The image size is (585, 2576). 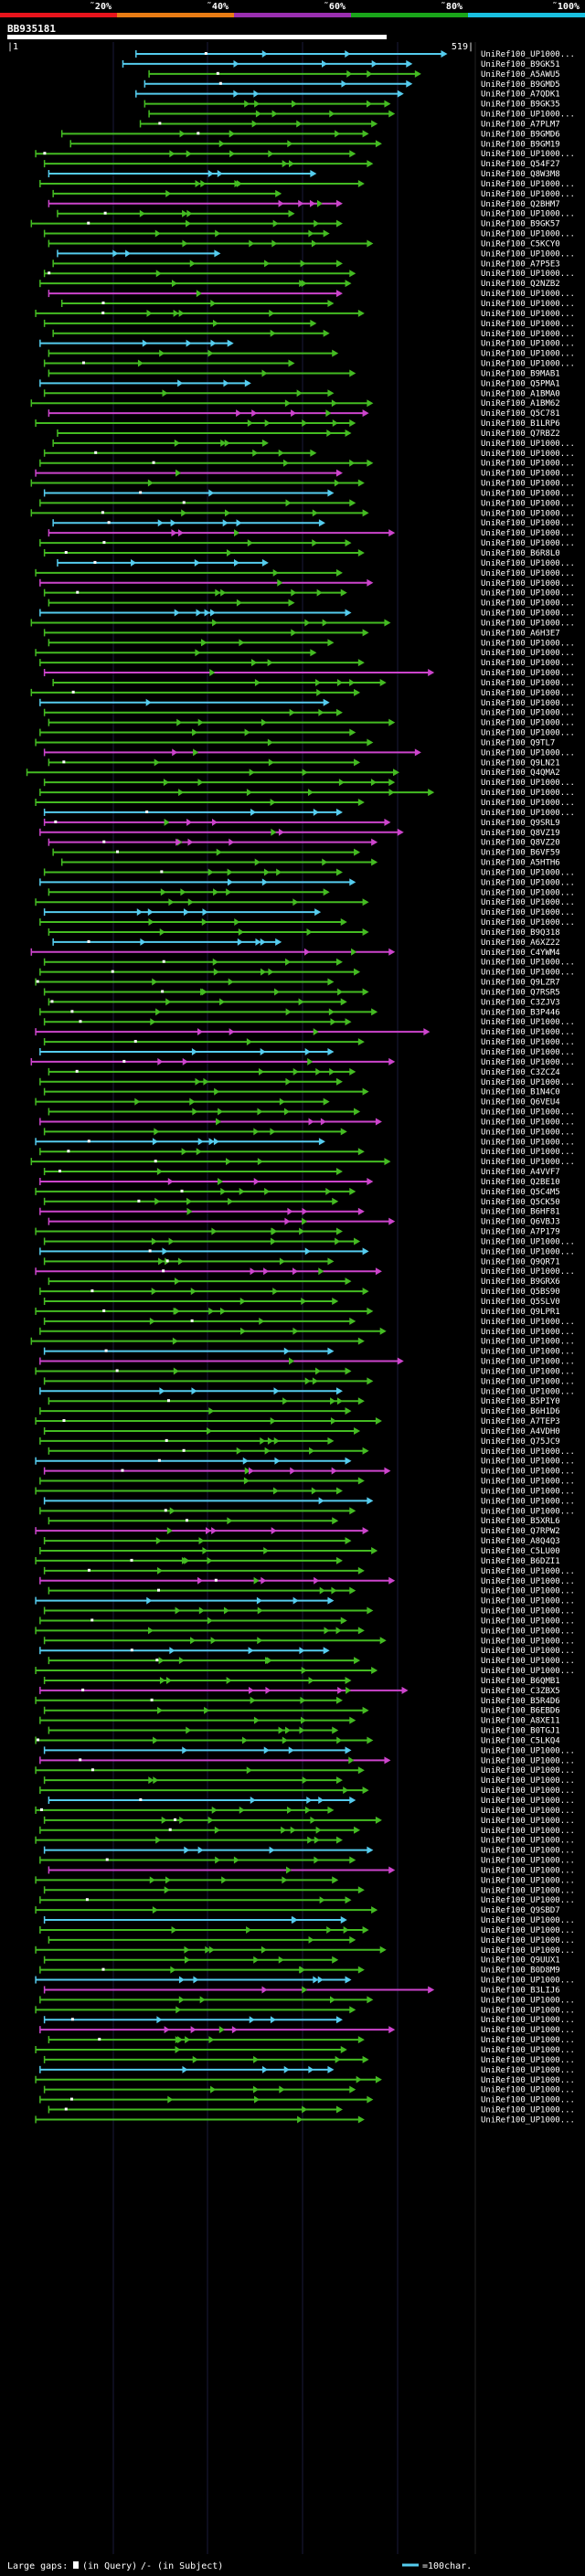 I want to click on hit-label: UniRef100_Q2NZB2, so click(x=520, y=284).